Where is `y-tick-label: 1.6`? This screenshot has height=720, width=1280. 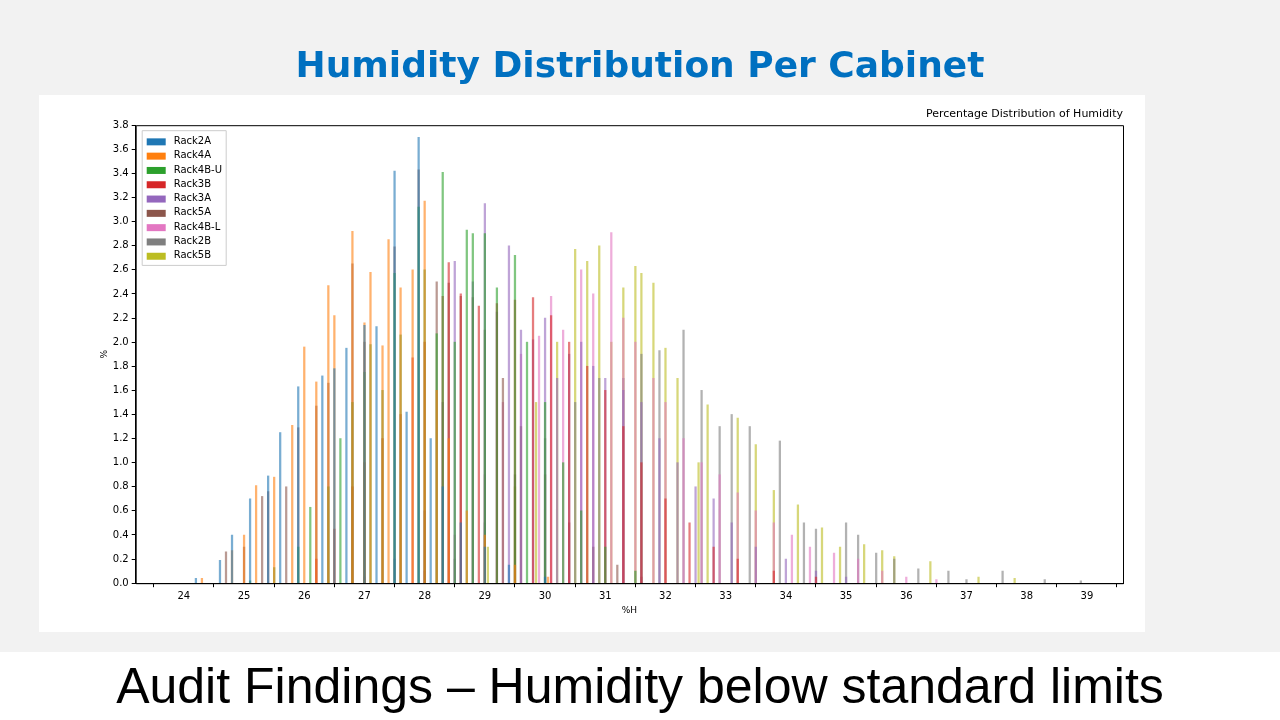
y-tick-label: 1.6 is located at coordinates (120, 389).